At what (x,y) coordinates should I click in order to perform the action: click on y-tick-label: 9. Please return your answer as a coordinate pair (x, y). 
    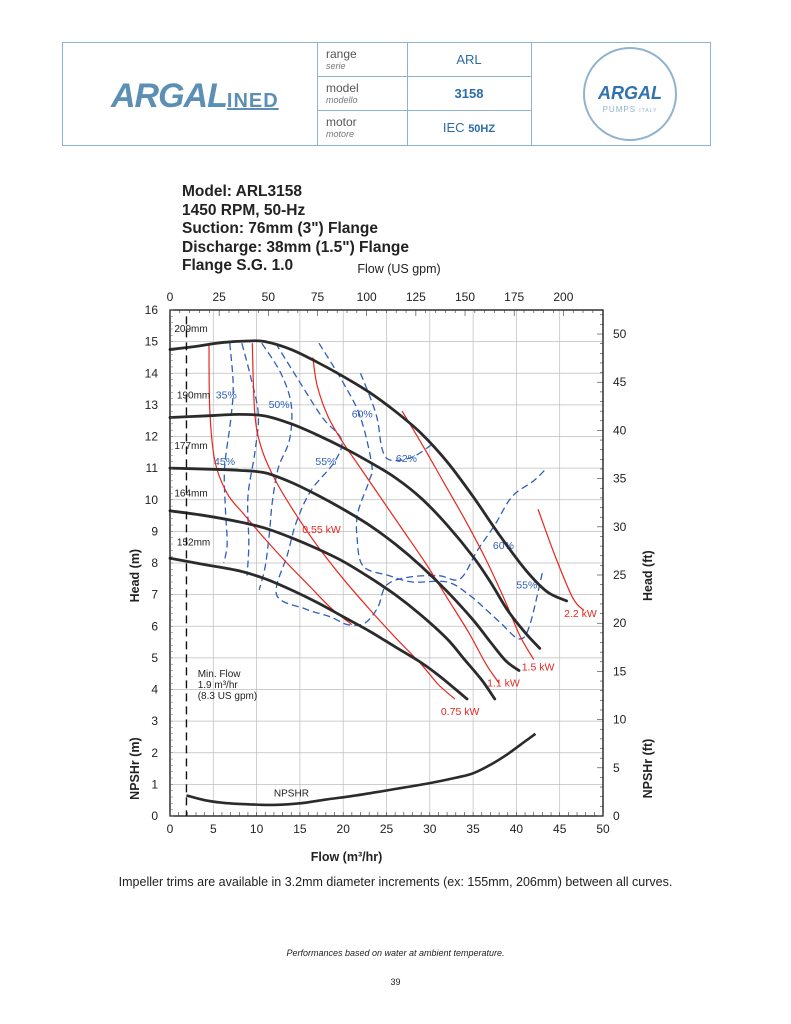
    Looking at the image, I should click on (154, 531).